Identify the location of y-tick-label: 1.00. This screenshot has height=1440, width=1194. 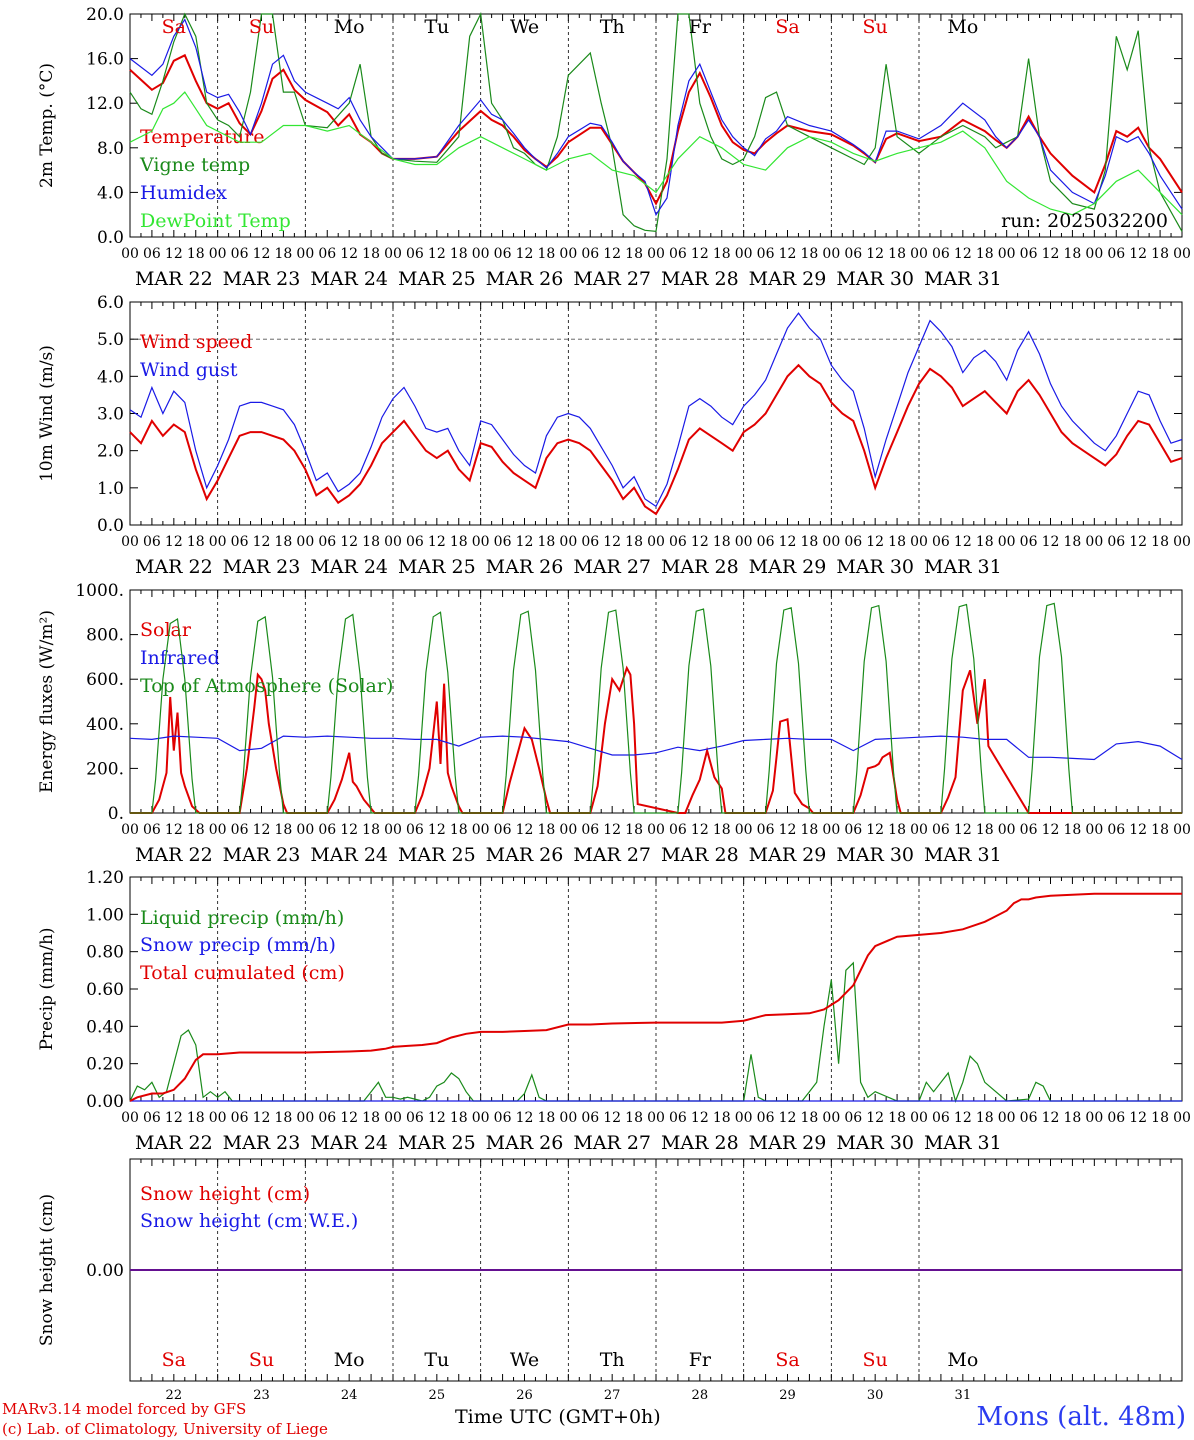
(105, 915).